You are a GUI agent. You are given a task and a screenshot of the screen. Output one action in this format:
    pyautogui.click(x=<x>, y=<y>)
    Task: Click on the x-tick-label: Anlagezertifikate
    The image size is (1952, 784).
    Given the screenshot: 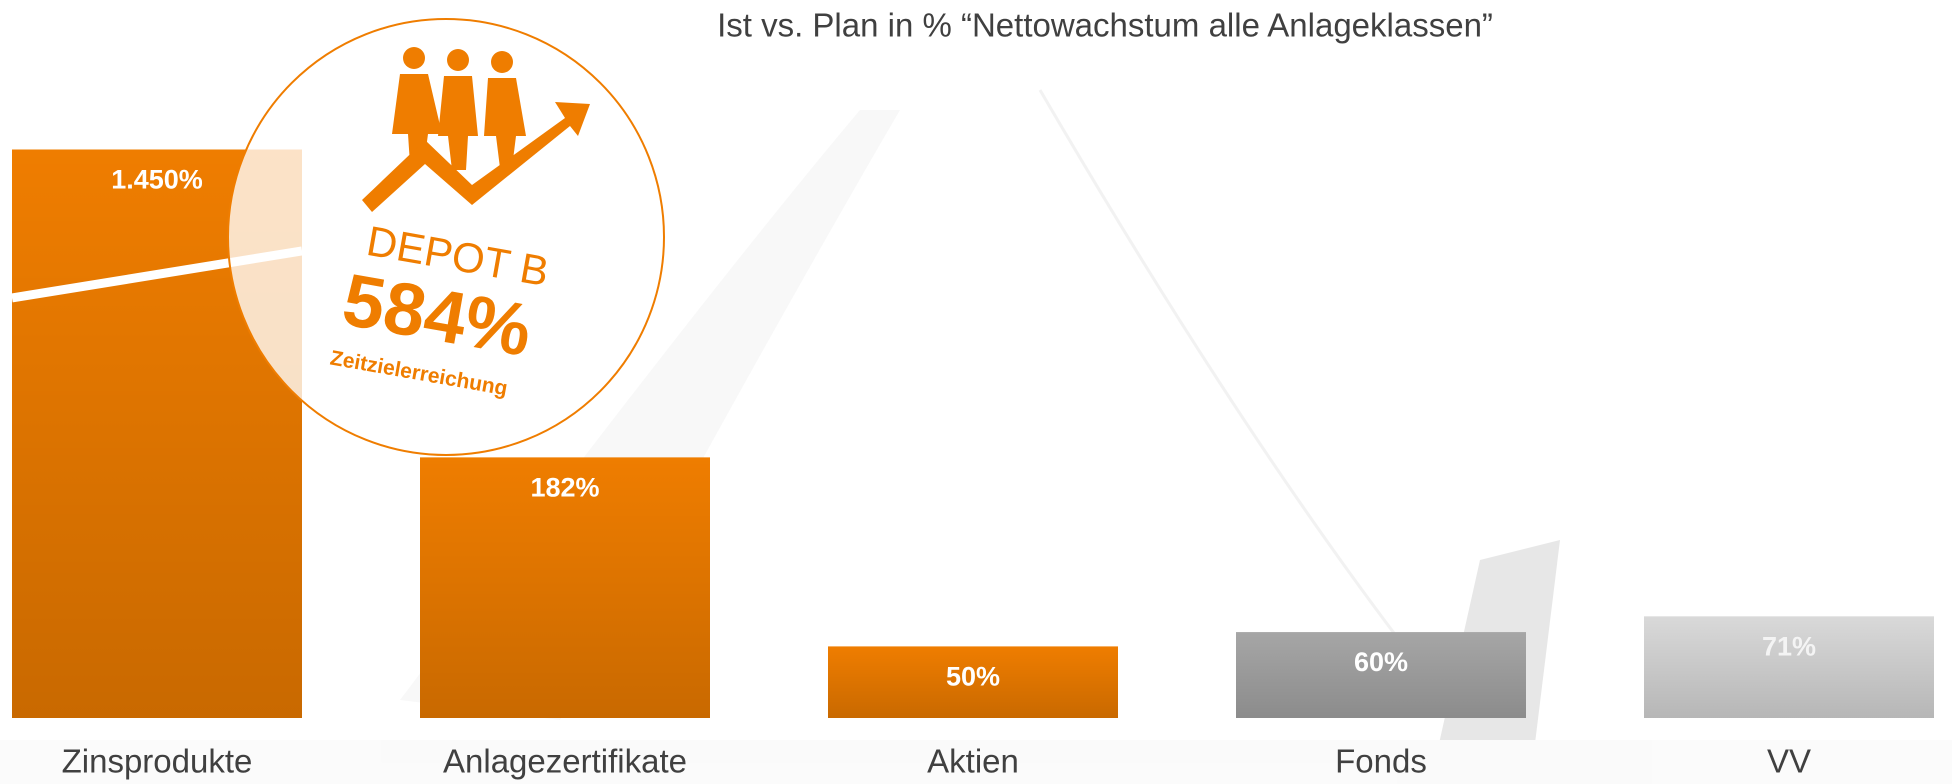 What is the action you would take?
    pyautogui.click(x=565, y=761)
    